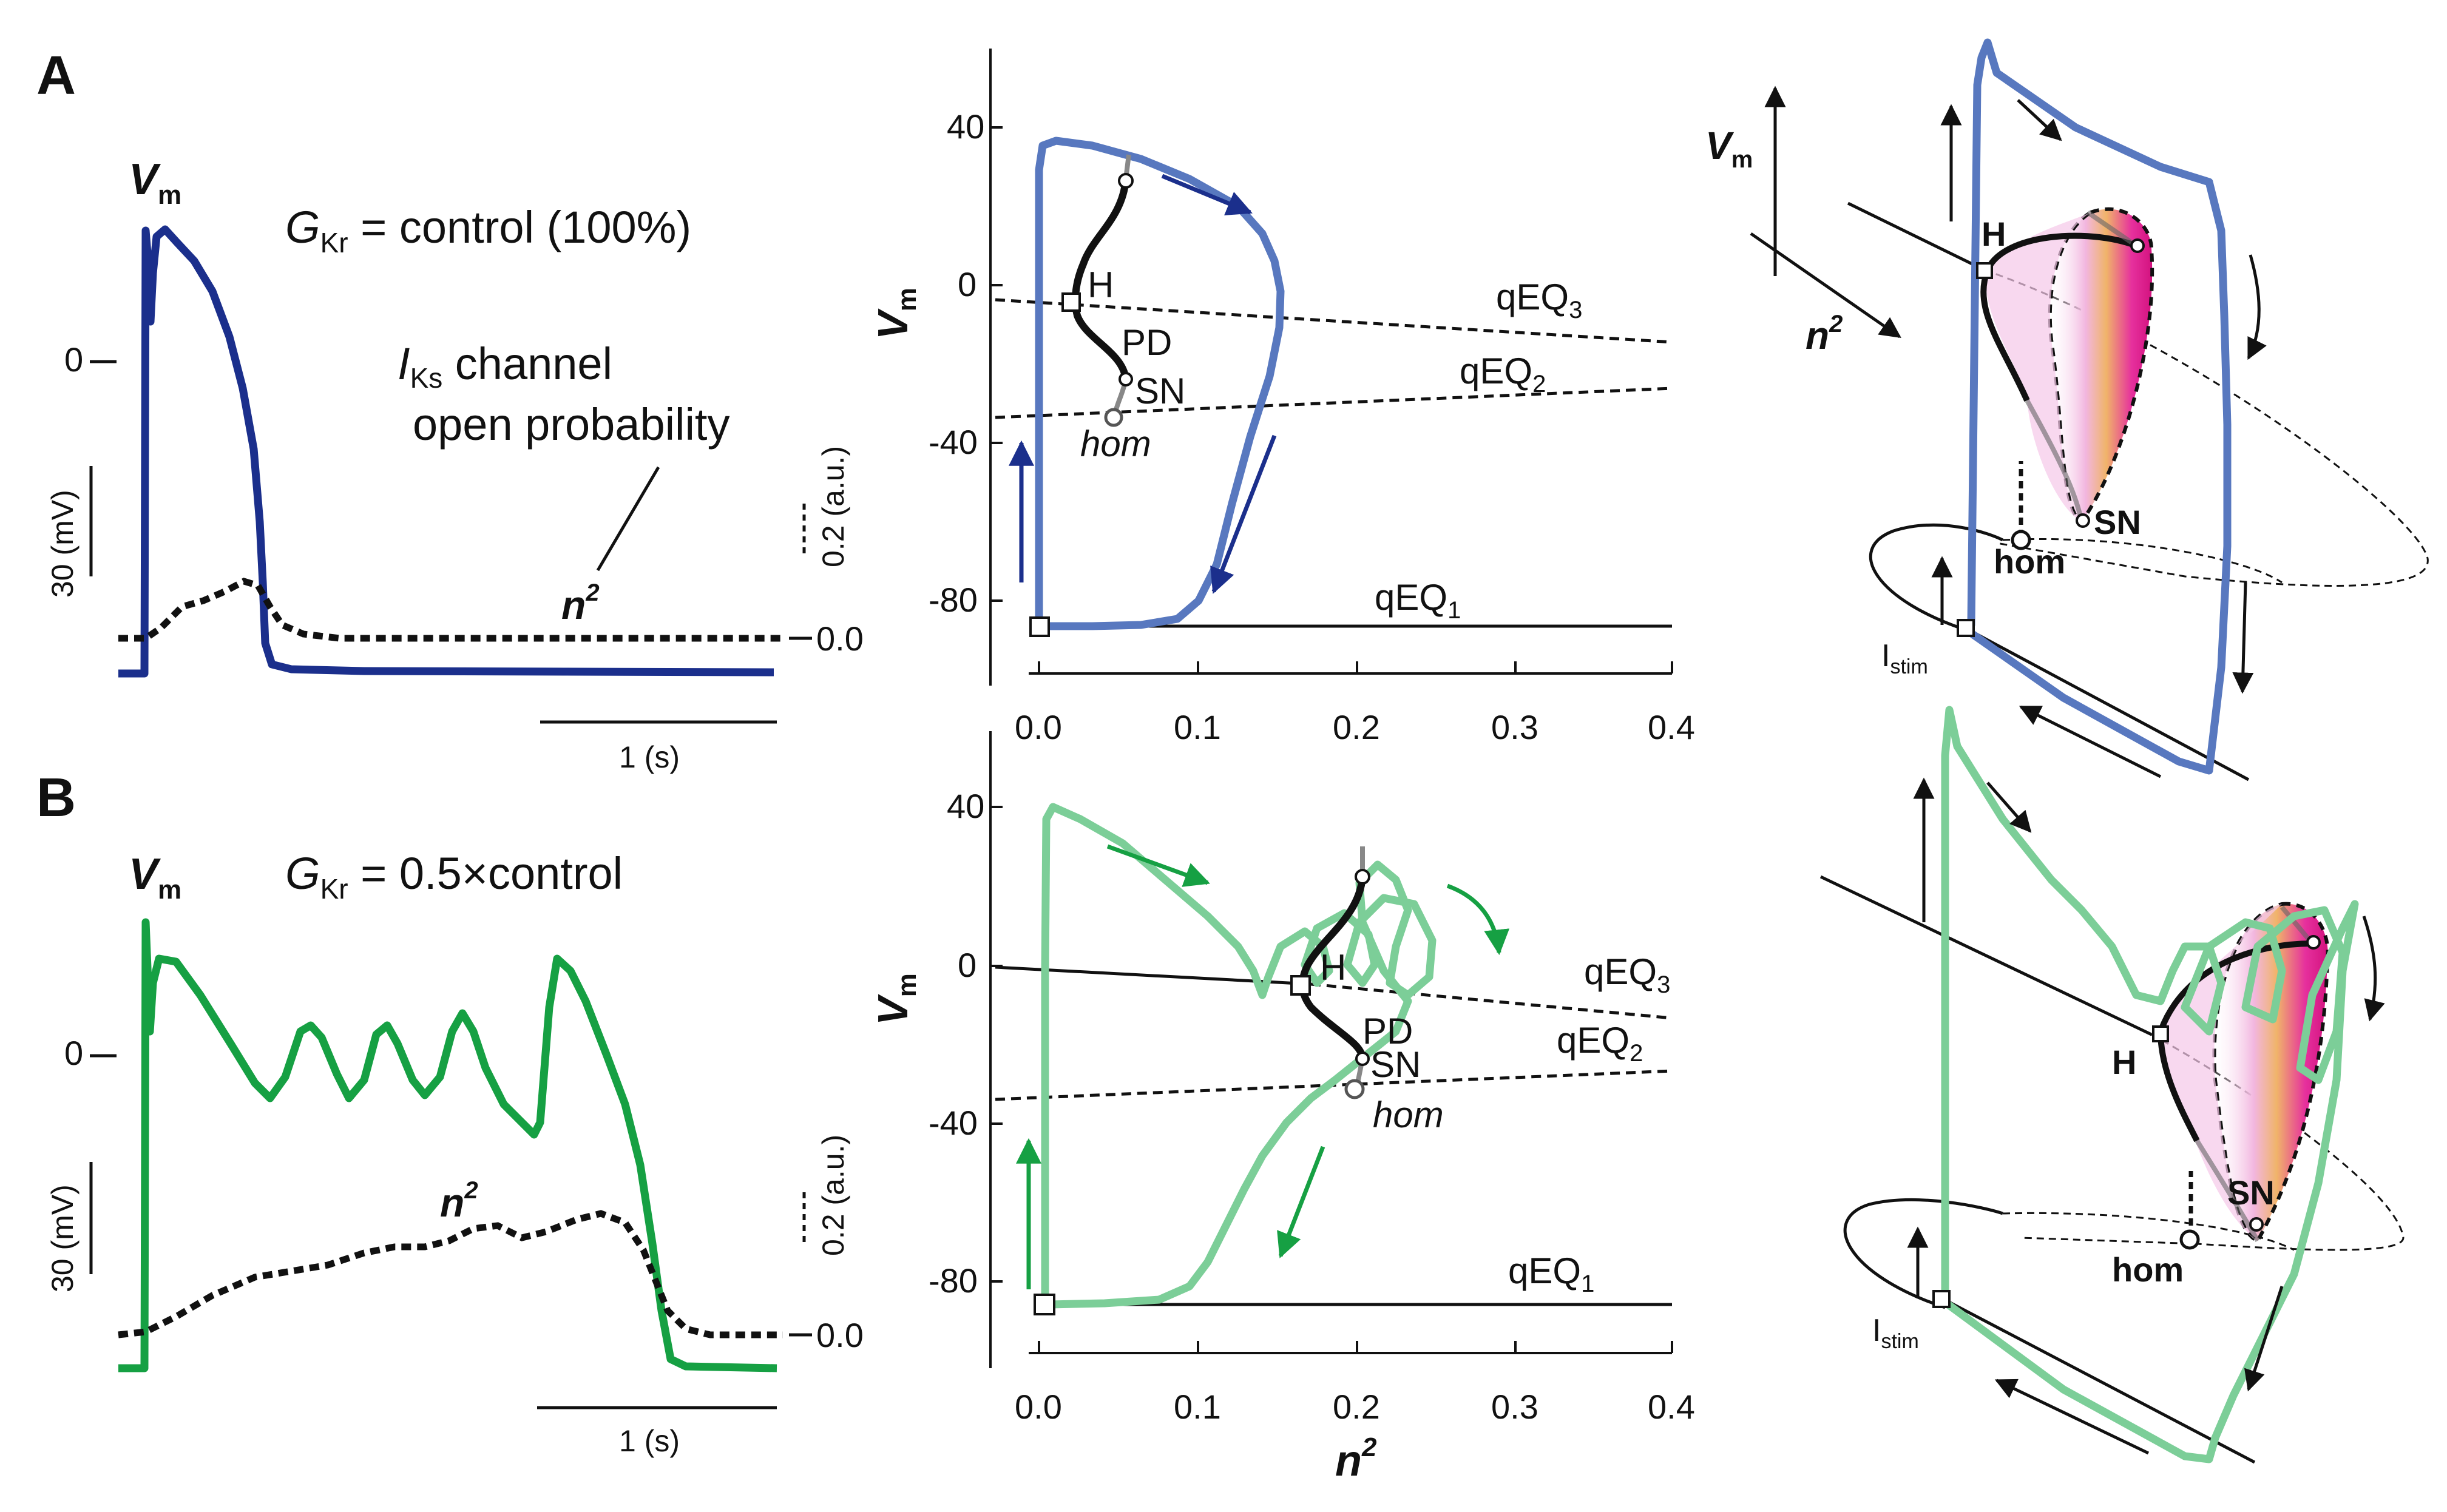 This screenshot has height=1512, width=2447. Describe the element at coordinates (56, 798) in the screenshot. I see `panel-label-b: B` at that location.